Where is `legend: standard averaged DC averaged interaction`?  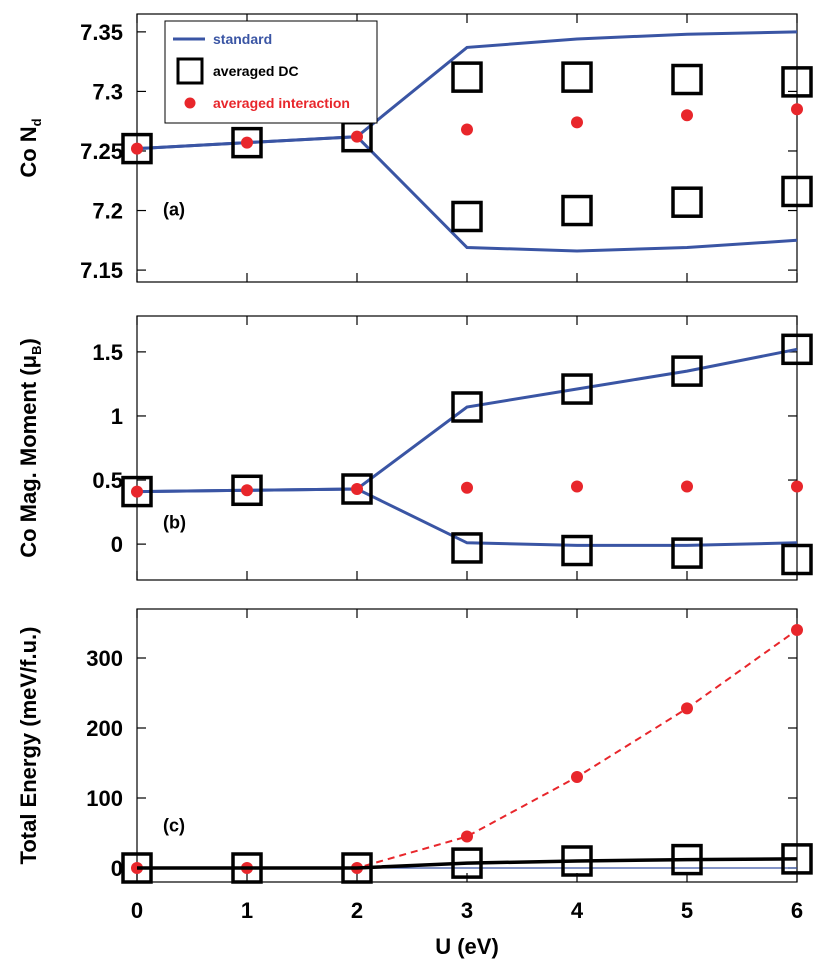 legend: standard averaged DC averaged interaction is located at coordinates (271, 72).